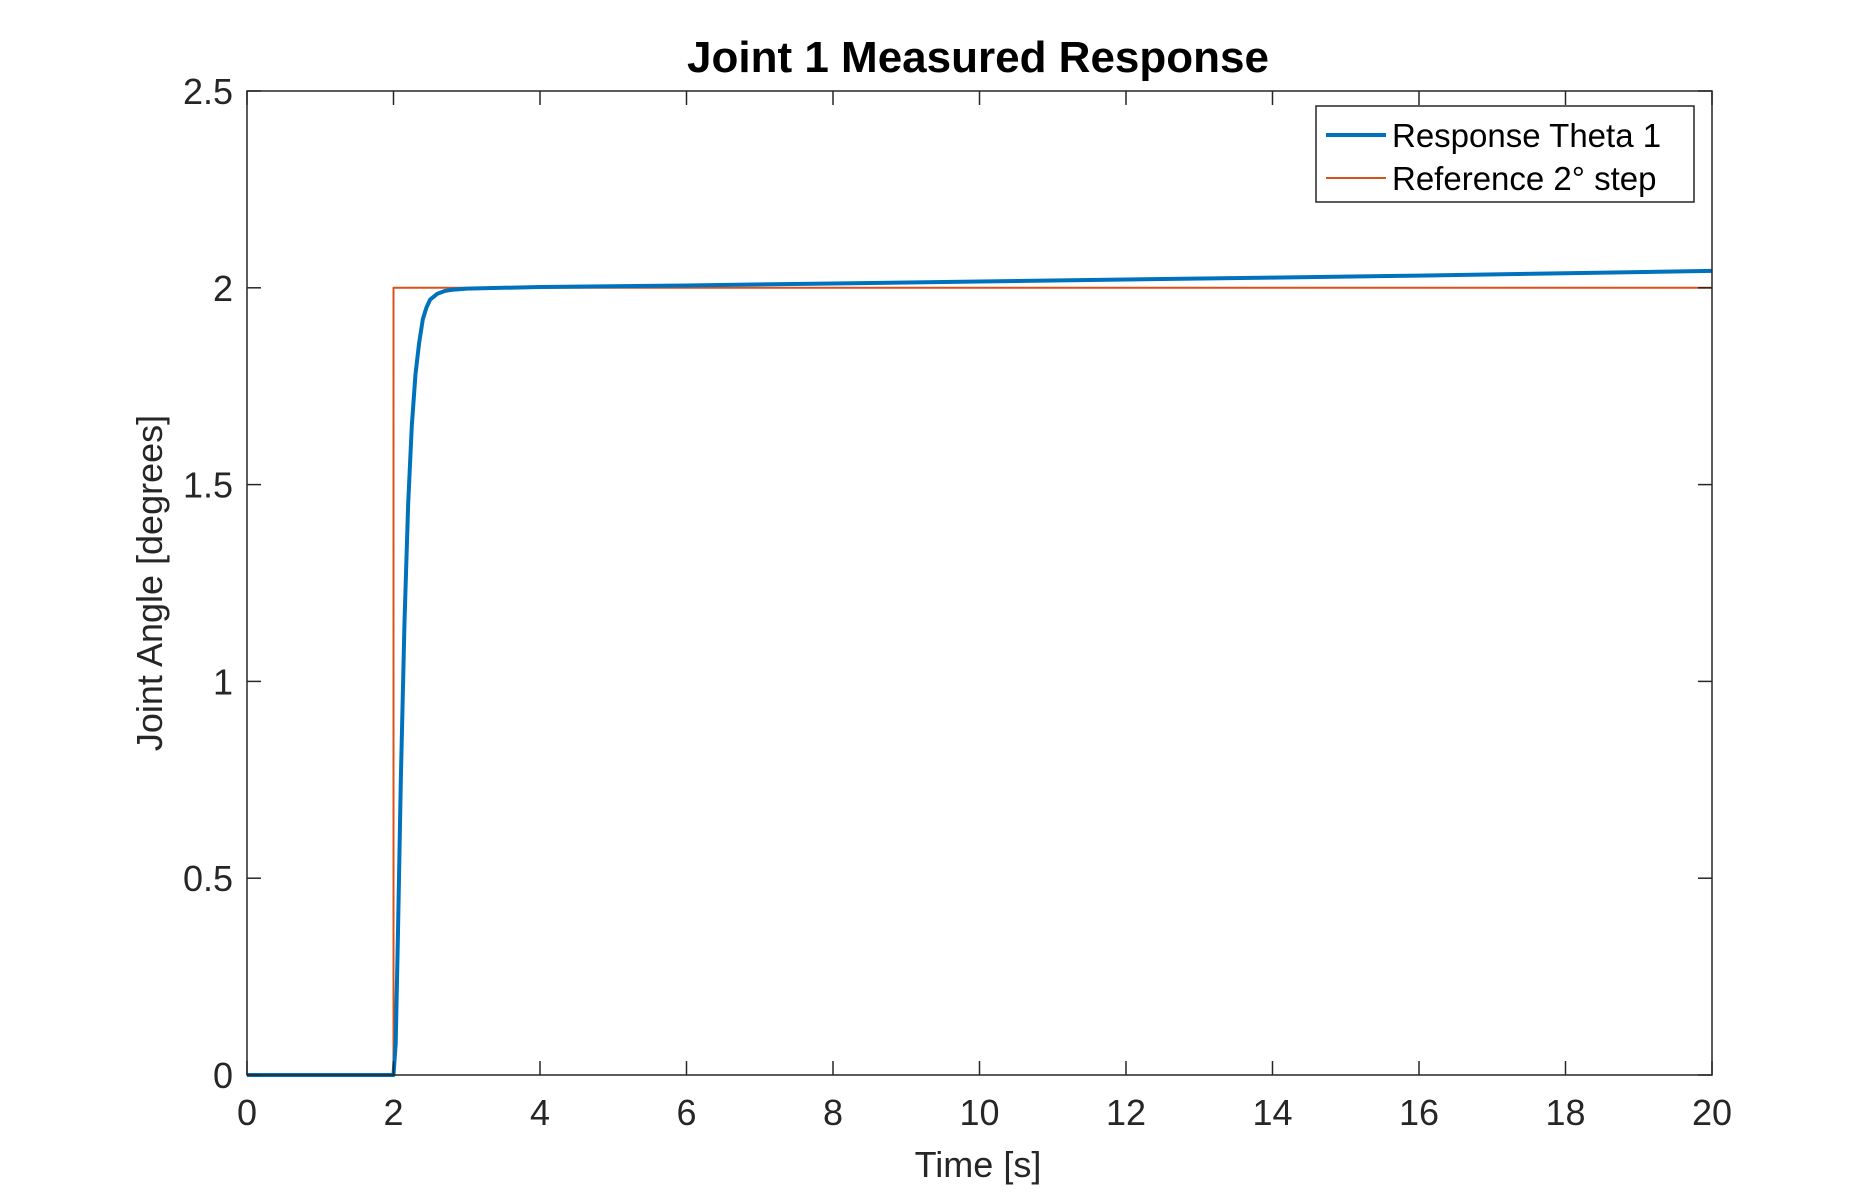  I want to click on x-tick-label: 8, so click(833, 1112).